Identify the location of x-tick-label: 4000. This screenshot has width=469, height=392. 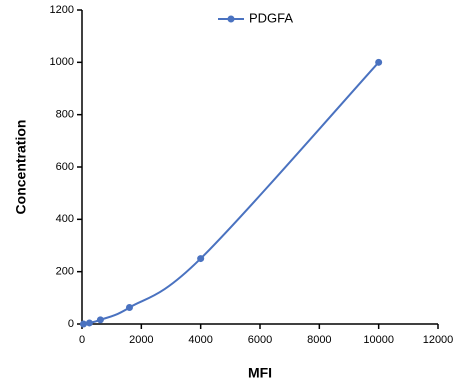
(200, 340).